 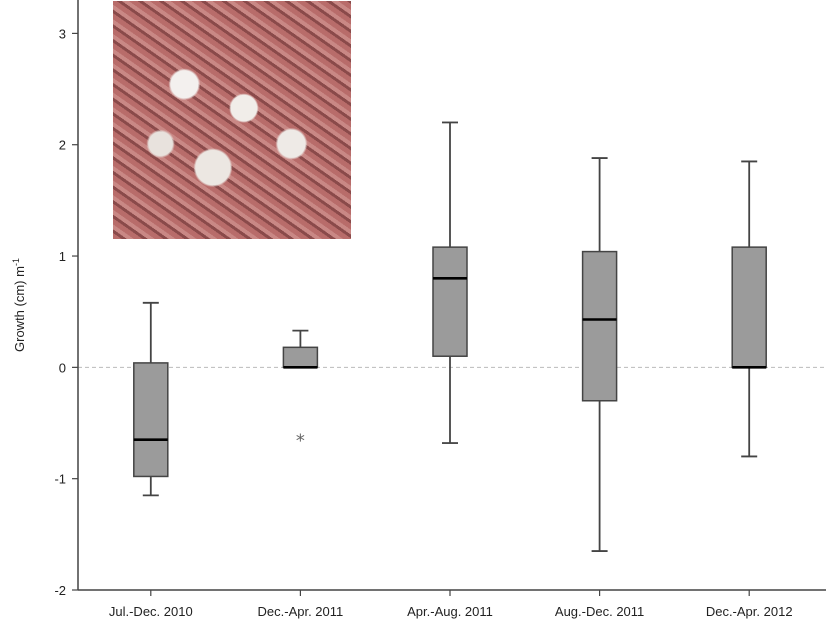 I want to click on y-tick-label: 1, so click(x=62, y=256).